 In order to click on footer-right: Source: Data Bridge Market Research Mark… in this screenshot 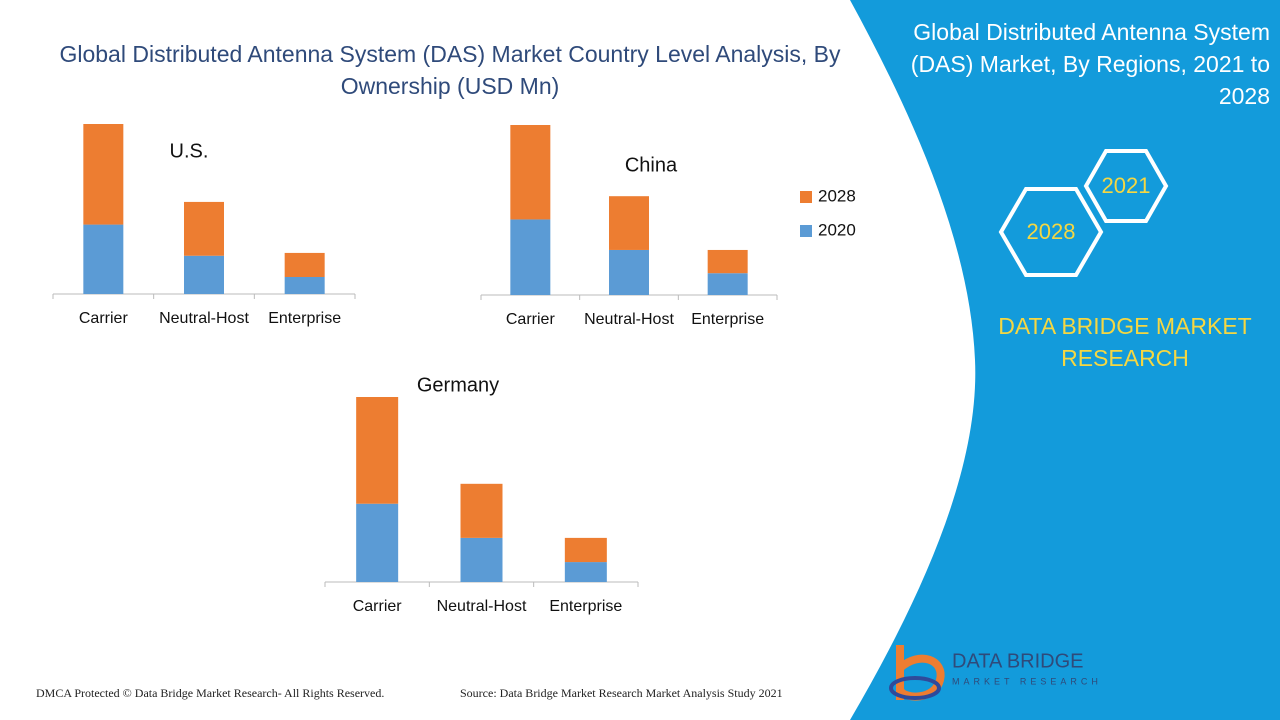, I will do `click(621, 693)`.